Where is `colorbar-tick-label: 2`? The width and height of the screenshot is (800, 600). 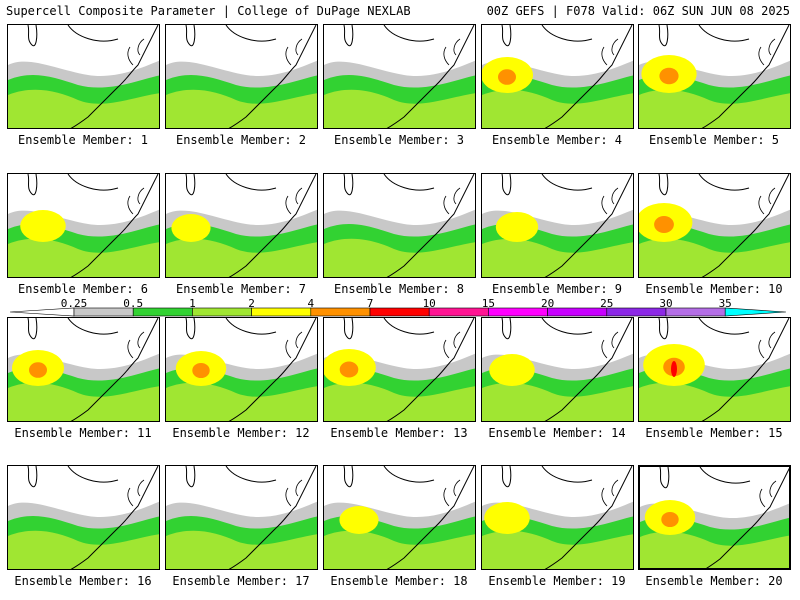 colorbar-tick-label: 2 is located at coordinates (251, 303).